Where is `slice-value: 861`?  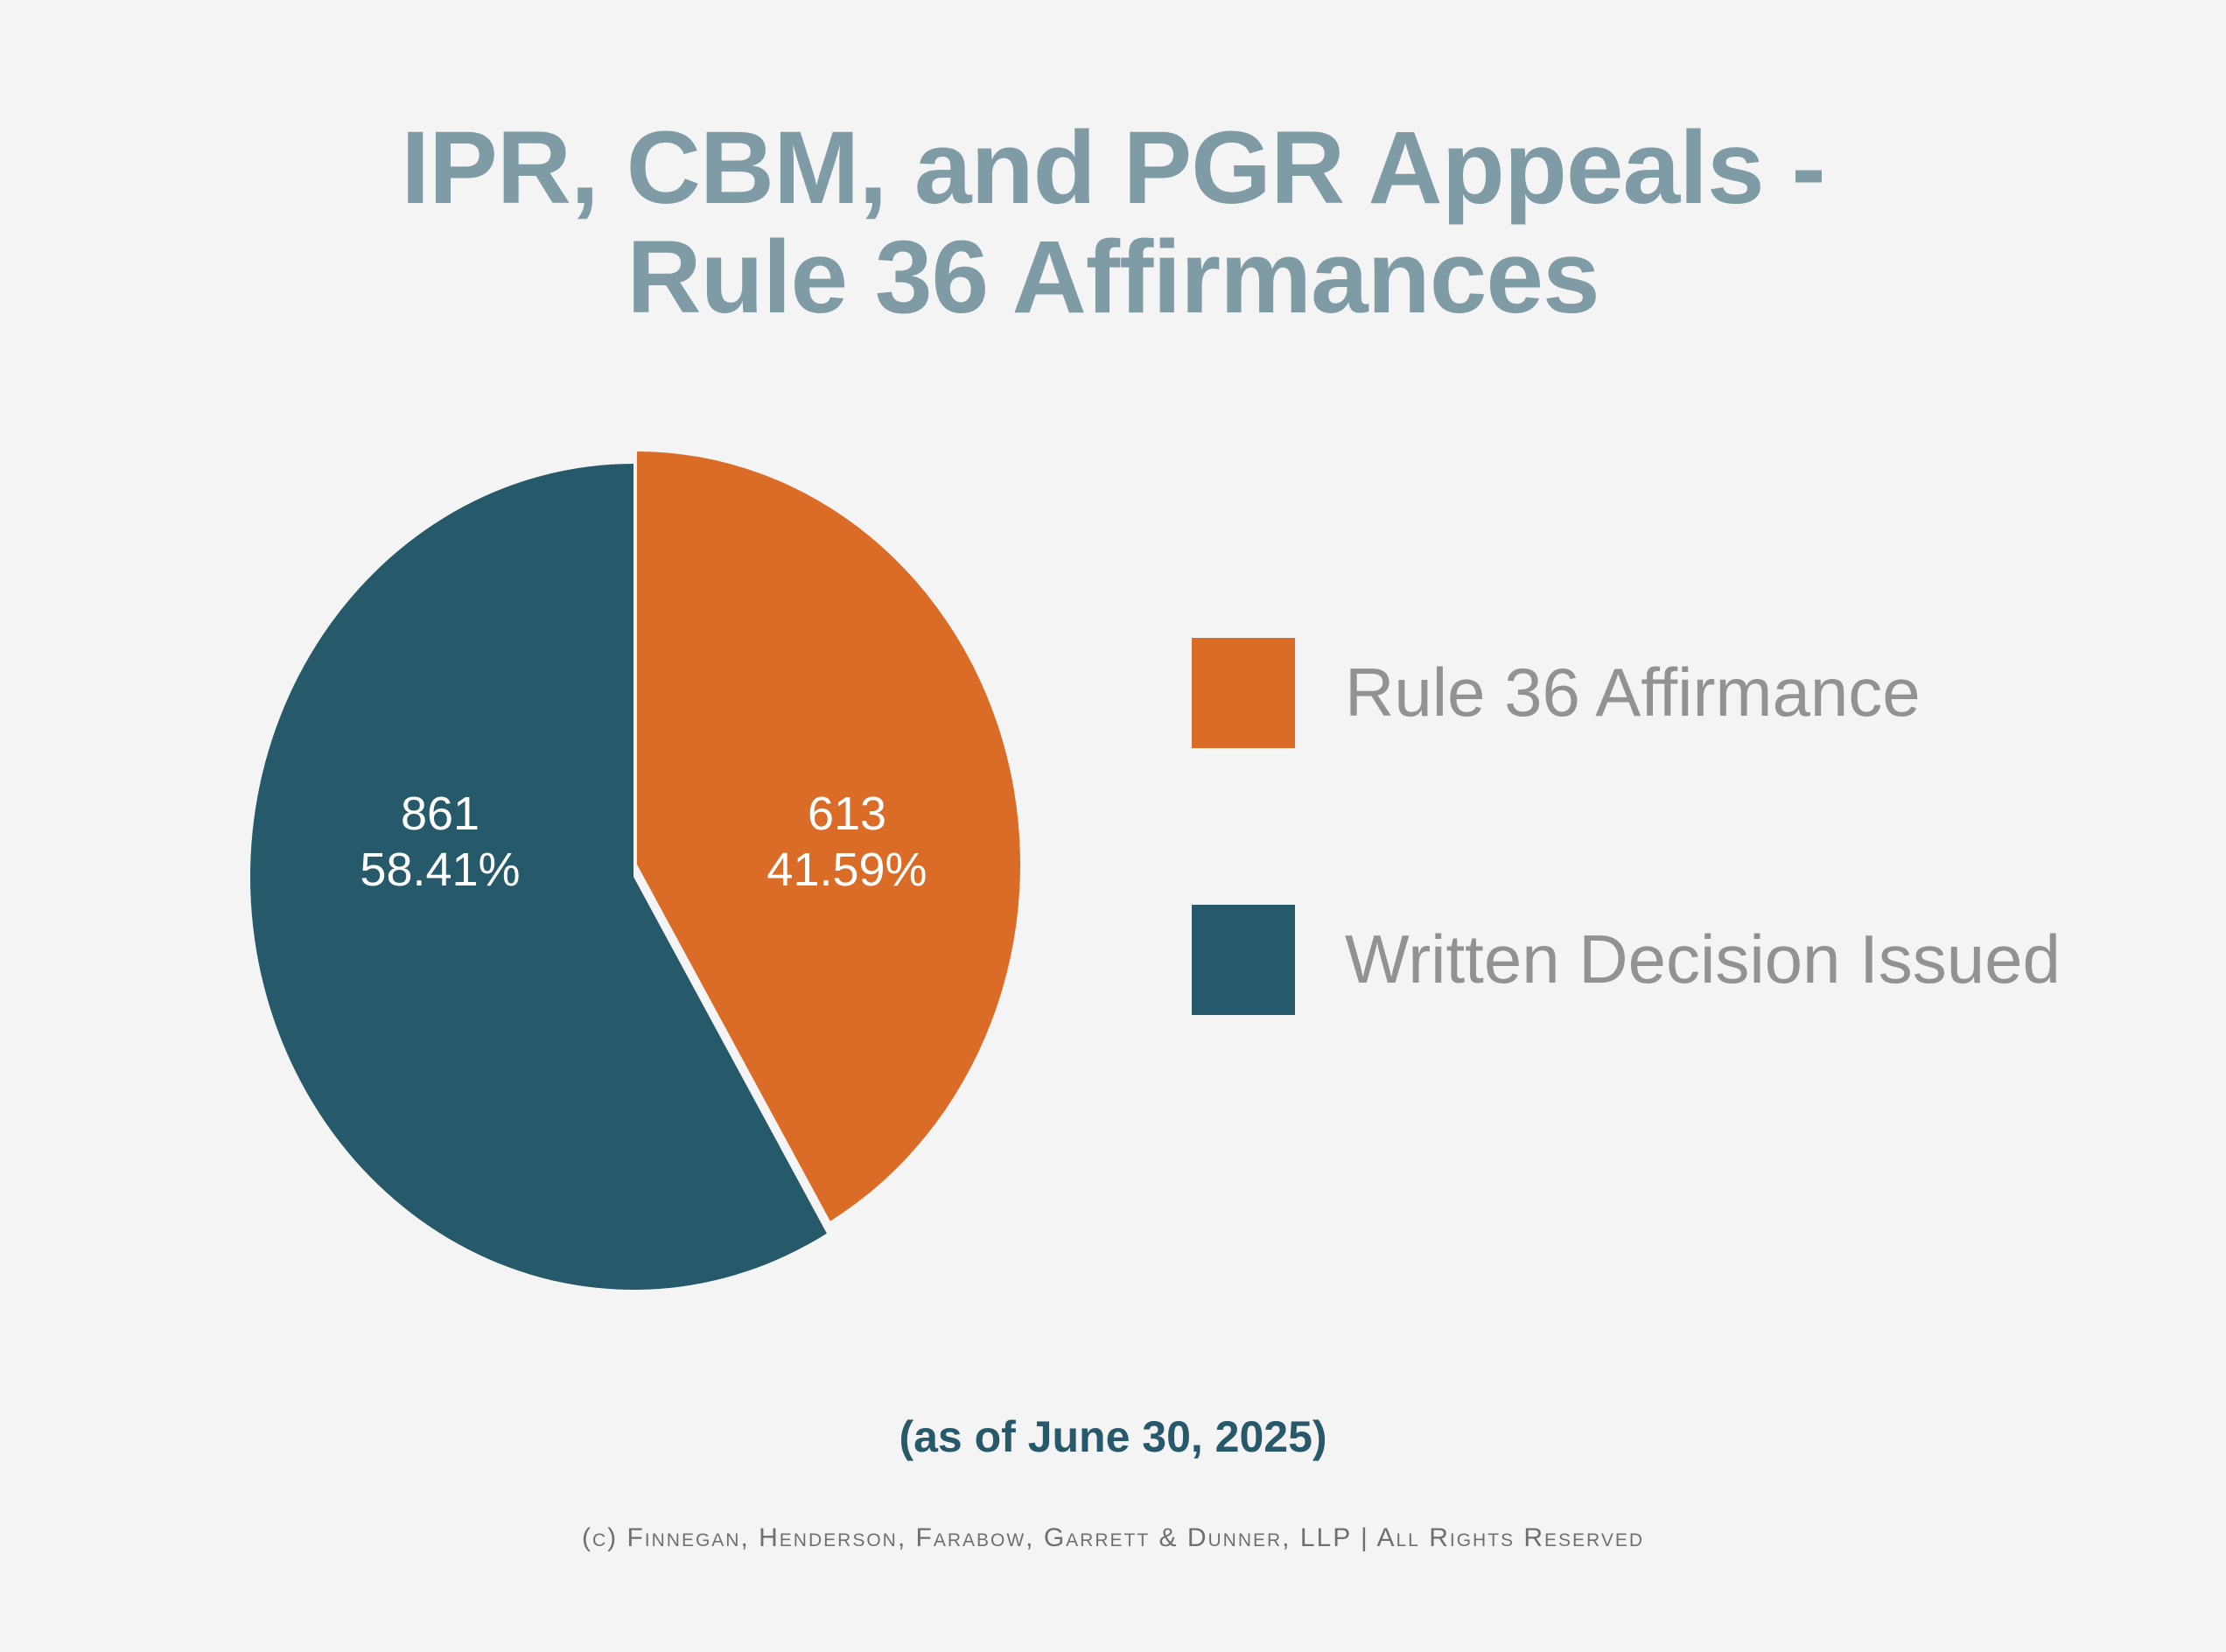
slice-value: 861 is located at coordinates (440, 814).